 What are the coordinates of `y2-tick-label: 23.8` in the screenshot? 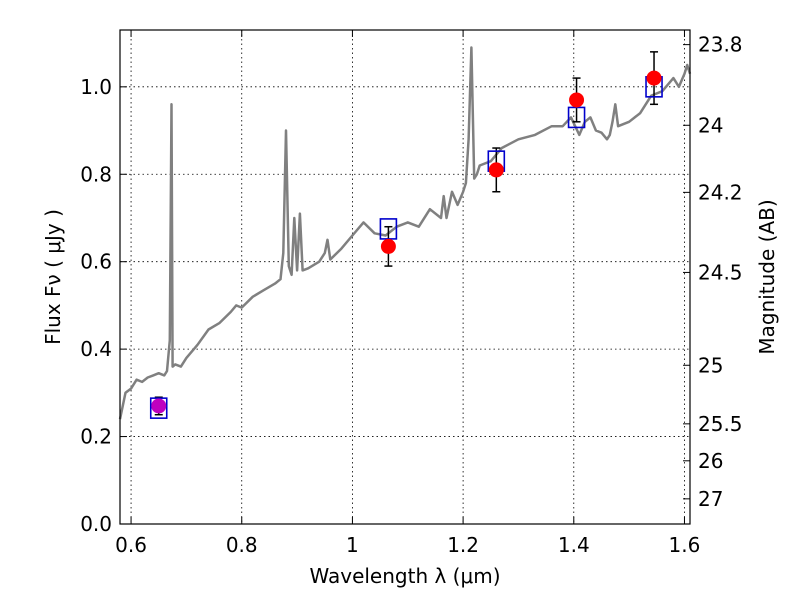 It's located at (720, 45).